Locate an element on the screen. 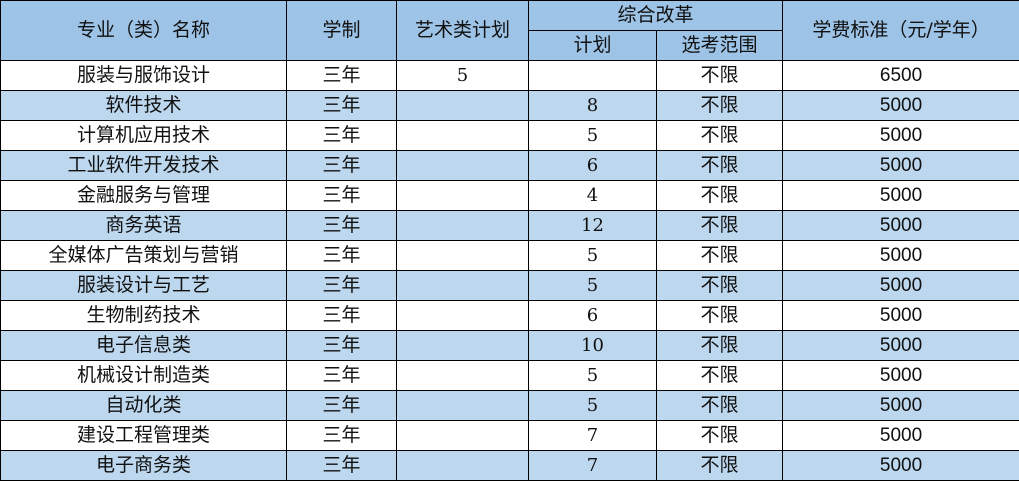 This screenshot has height=481, width=1019. table-row: 服装与服饰设计 三年 5 不限 6500 is located at coordinates (509, 75).